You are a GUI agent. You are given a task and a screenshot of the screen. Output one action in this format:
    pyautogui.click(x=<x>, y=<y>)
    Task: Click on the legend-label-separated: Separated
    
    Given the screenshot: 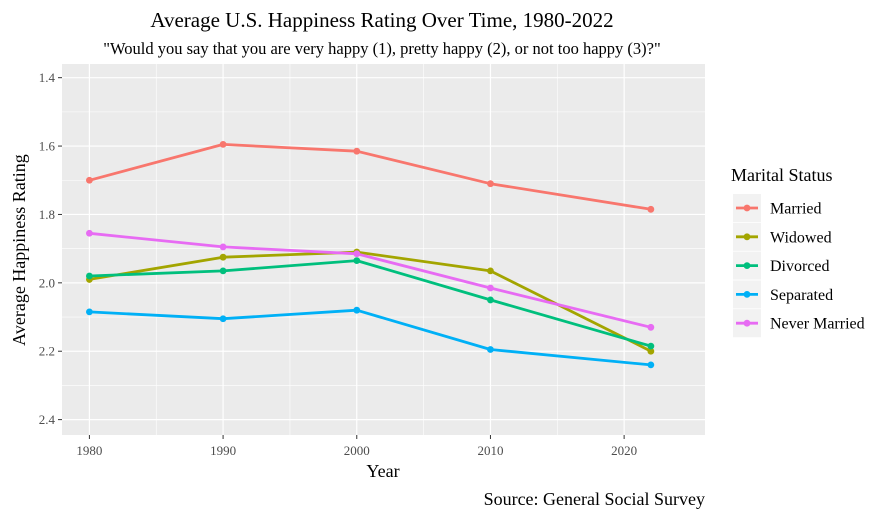 What is the action you would take?
    pyautogui.click(x=801, y=295)
    